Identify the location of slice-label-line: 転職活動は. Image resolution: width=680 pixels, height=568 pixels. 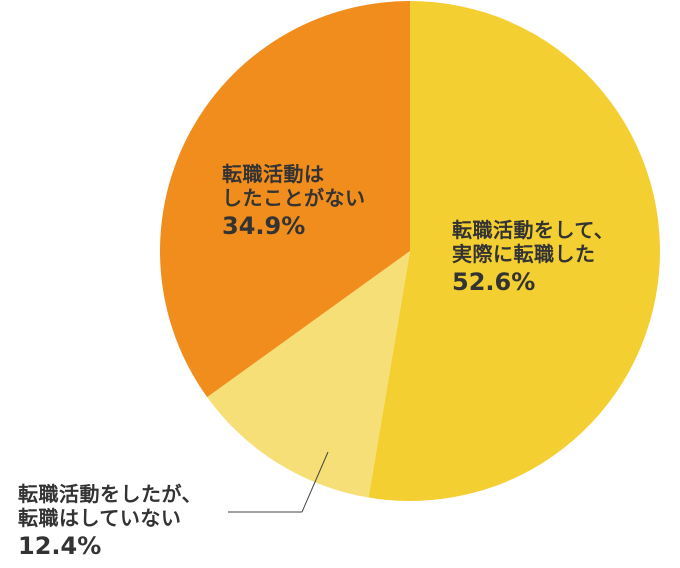
(273, 174).